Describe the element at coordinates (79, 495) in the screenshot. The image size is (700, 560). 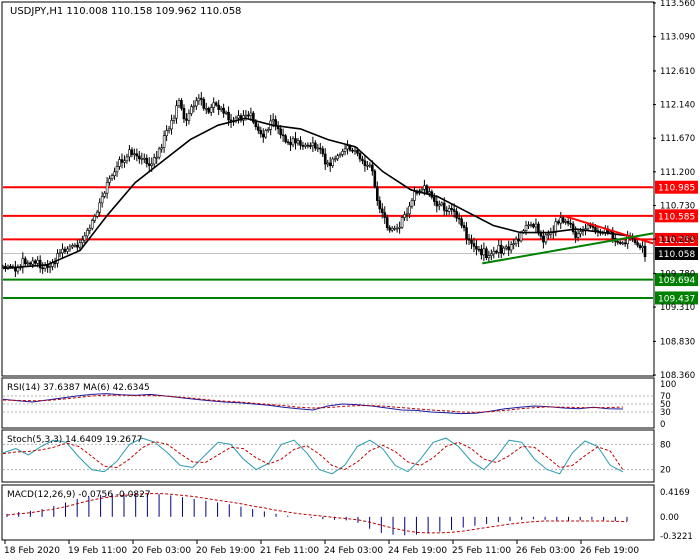
I see `macd-title: MACD(12,26,9) -0.0756 -0.0827` at that location.